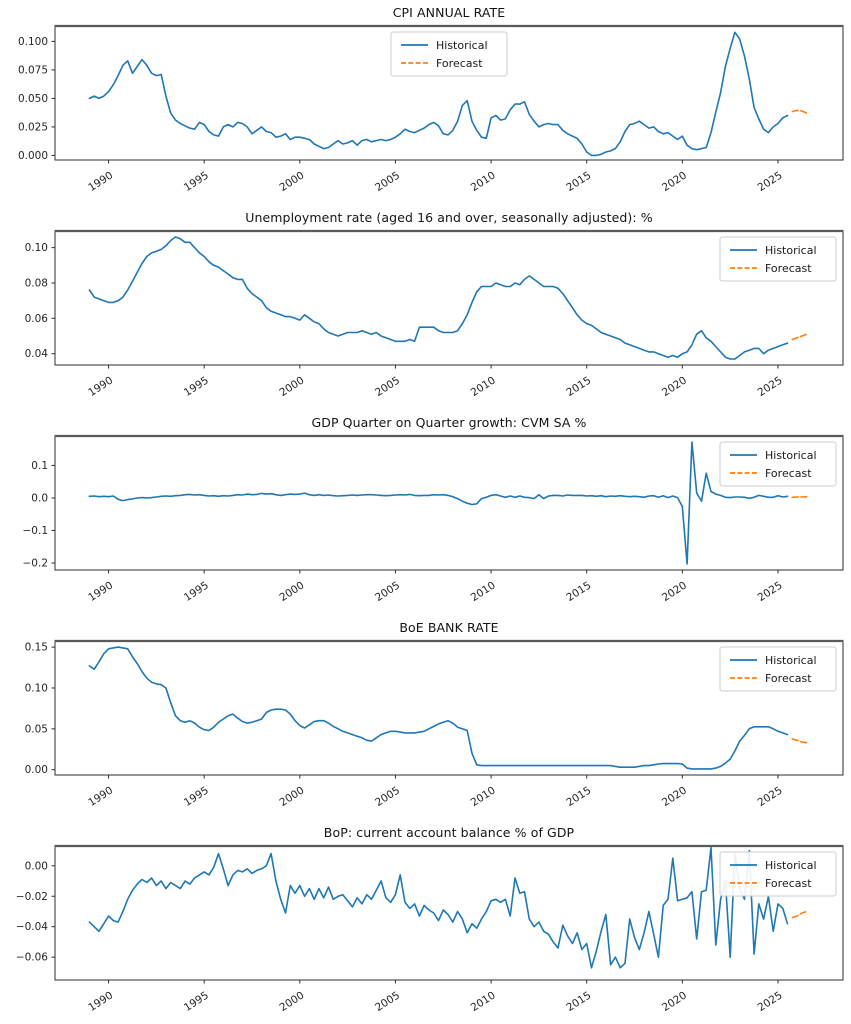 This screenshot has height=1024, width=851. What do you see at coordinates (37, 354) in the screenshot?
I see `y-tick-label: 0.04` at bounding box center [37, 354].